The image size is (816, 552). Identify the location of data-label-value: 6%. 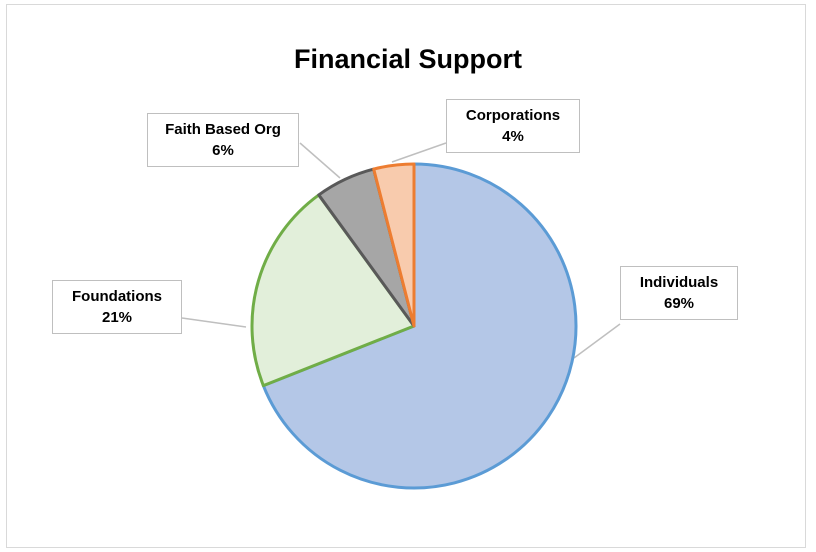
(223, 150).